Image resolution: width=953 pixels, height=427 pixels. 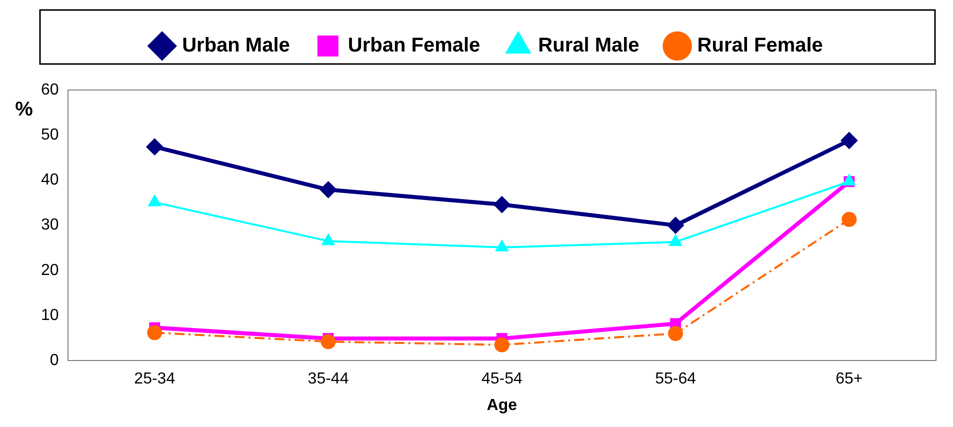 I want to click on y-tick-label: 0, so click(x=54, y=361).